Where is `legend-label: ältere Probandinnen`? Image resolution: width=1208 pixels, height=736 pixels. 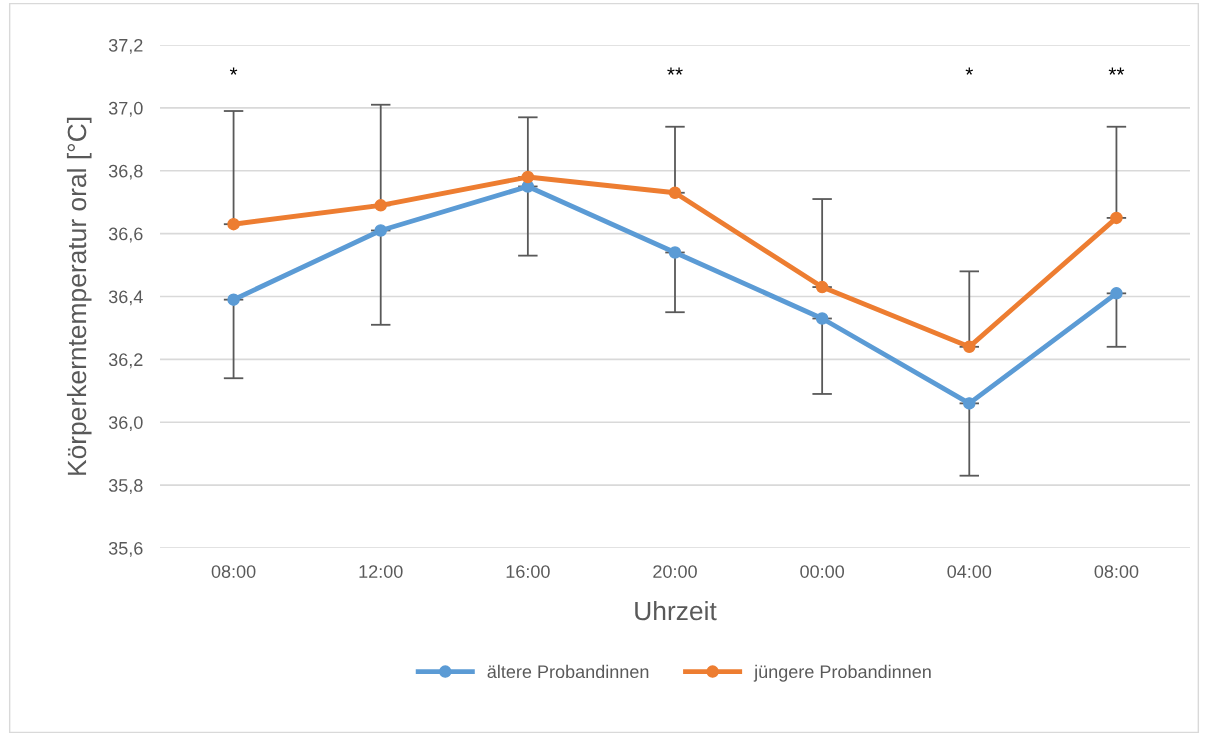 legend-label: ältere Probandinnen is located at coordinates (568, 671).